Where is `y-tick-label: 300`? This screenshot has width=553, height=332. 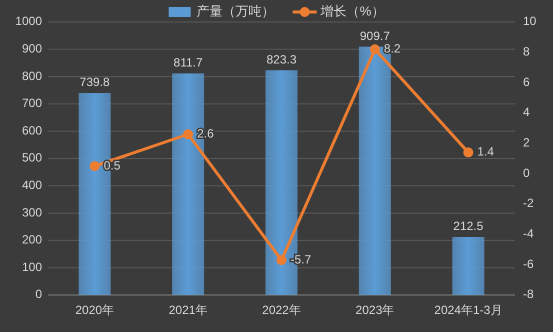 y-tick-label: 300 is located at coordinates (32, 212).